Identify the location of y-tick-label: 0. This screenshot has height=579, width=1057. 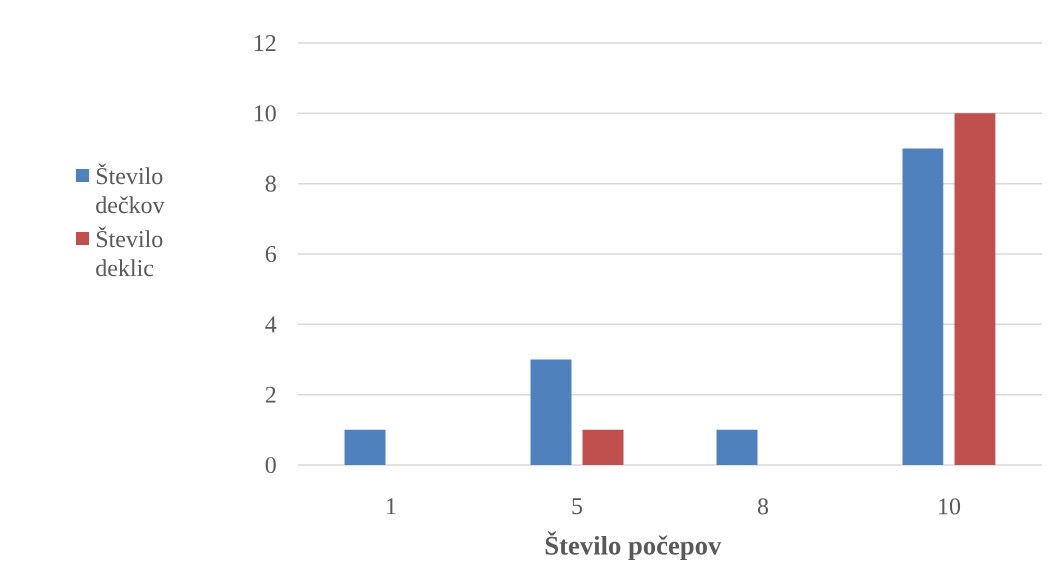
(270, 465).